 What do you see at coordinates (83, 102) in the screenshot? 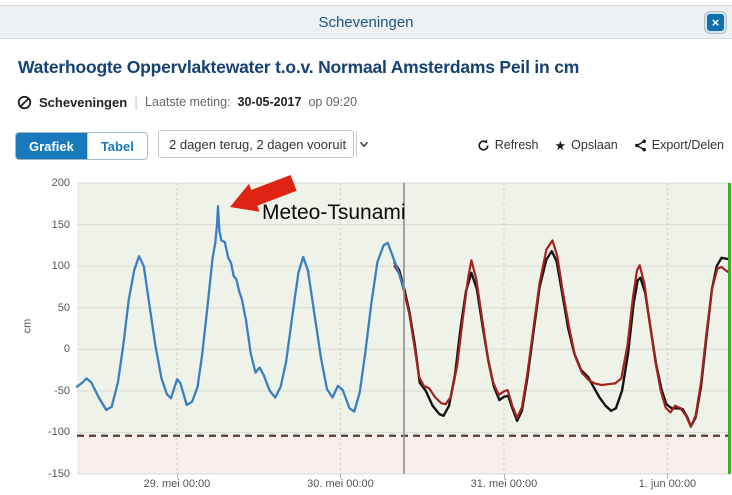
I see `station-name: Scheveningen` at bounding box center [83, 102].